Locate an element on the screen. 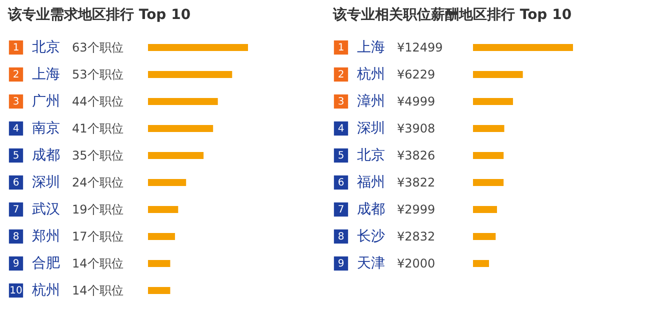 This screenshot has height=335, width=649. chart-title: 该专业需求地区排行 Top 10 is located at coordinates (99, 14).